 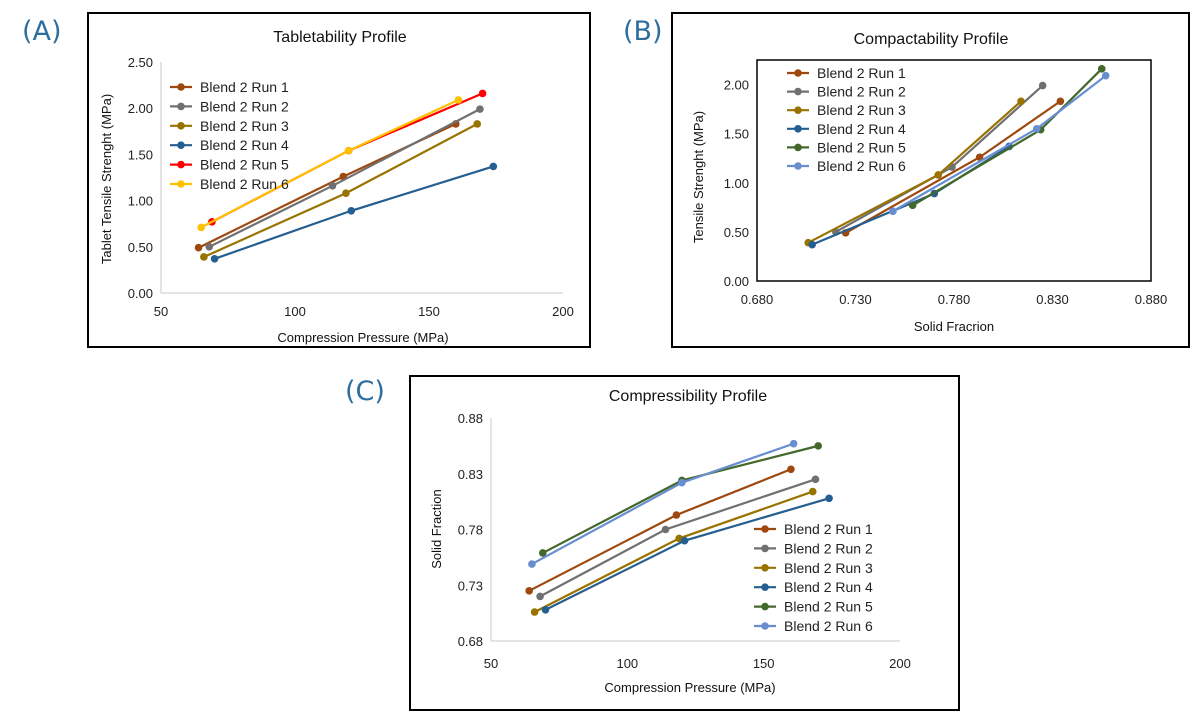 I want to click on chart-a-y-tick-label: 1.50, so click(x=140, y=154).